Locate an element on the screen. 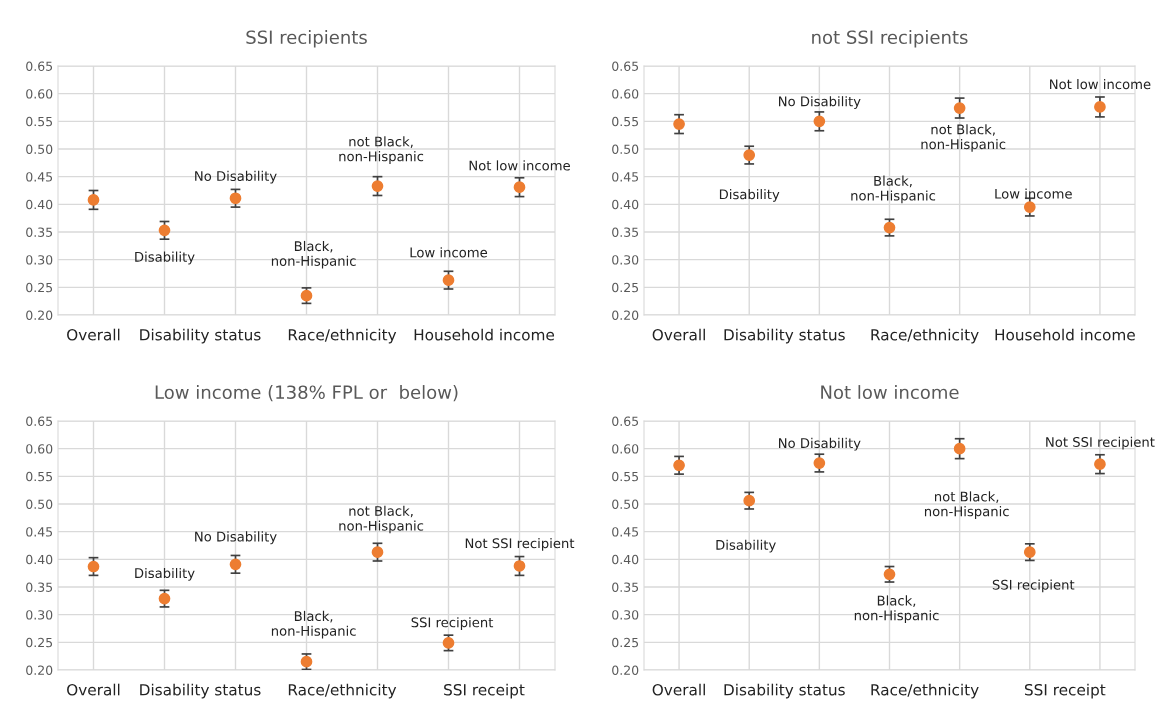 The width and height of the screenshot is (1176, 710). text: SSI receipt is located at coordinates (484, 691).